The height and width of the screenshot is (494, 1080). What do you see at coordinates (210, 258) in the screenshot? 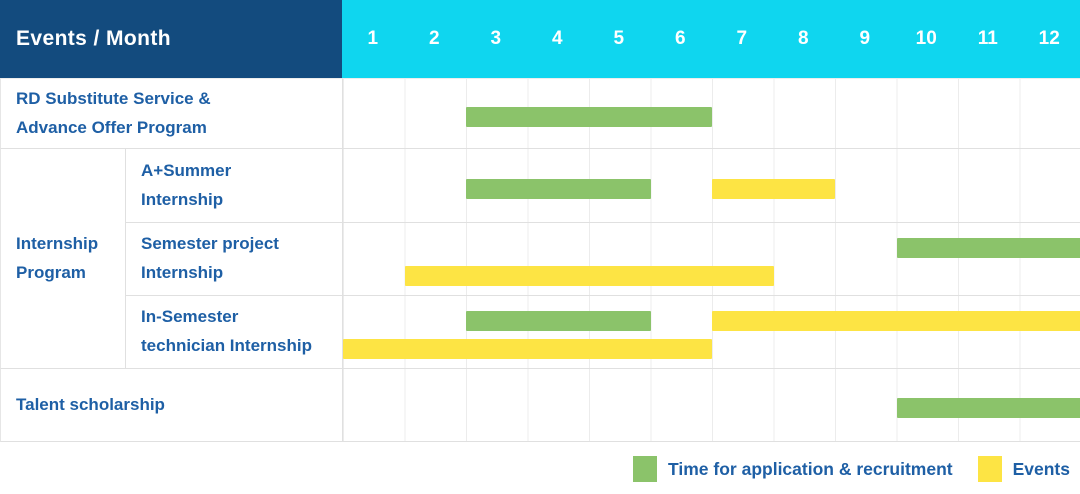
I see `row-label-text: Semester project Internship` at bounding box center [210, 258].